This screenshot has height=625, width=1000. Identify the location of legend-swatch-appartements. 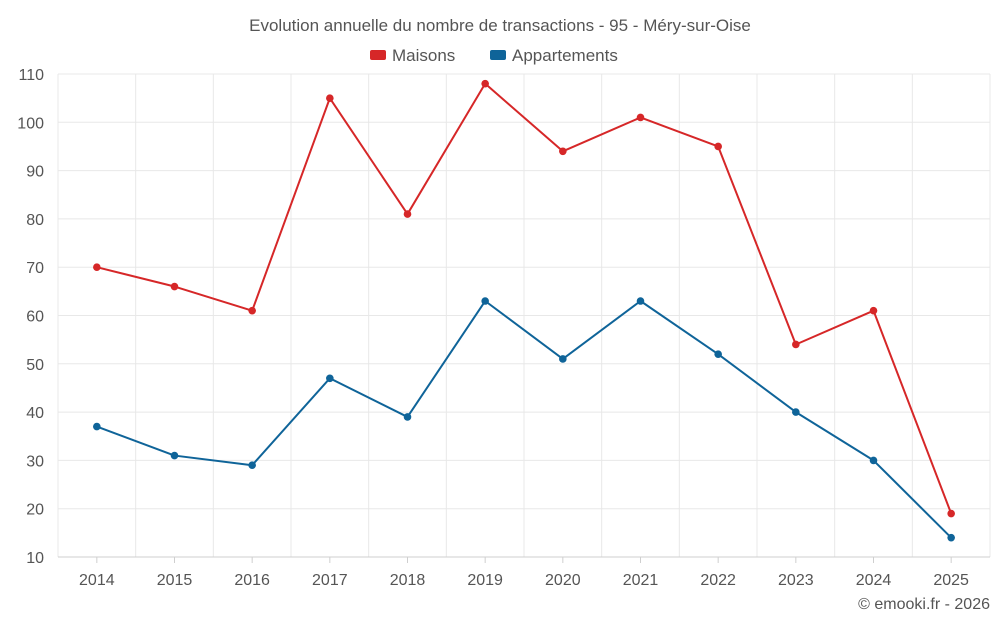
(498, 55).